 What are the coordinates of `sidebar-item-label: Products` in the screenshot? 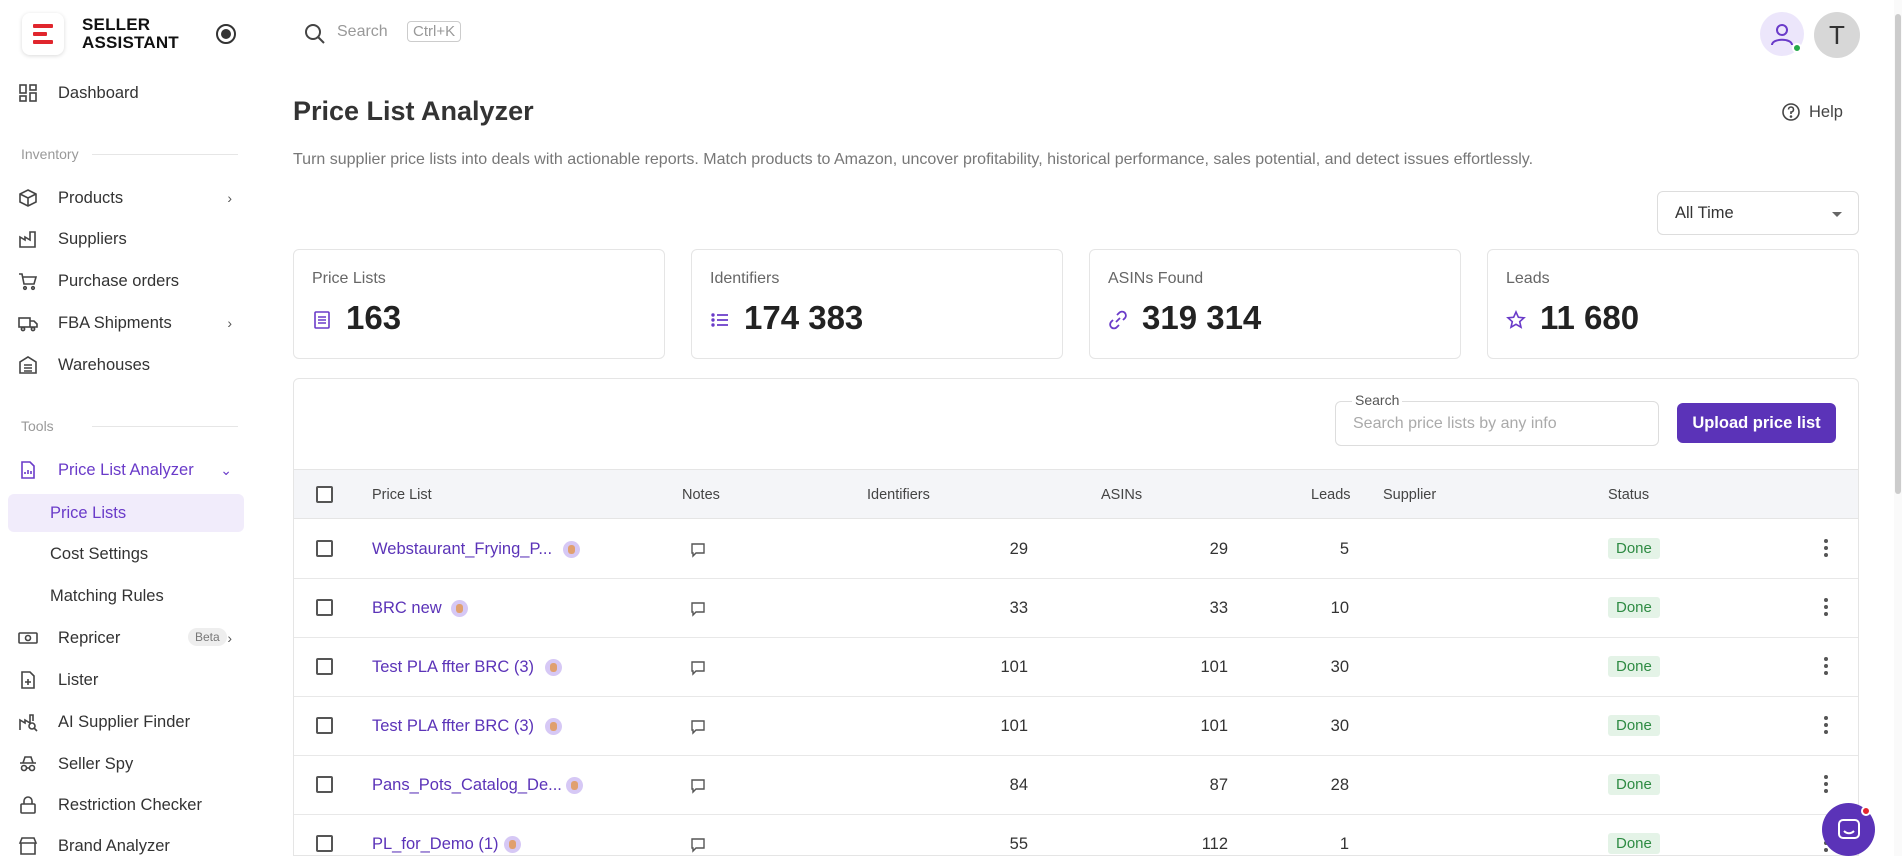 It's located at (91, 197).